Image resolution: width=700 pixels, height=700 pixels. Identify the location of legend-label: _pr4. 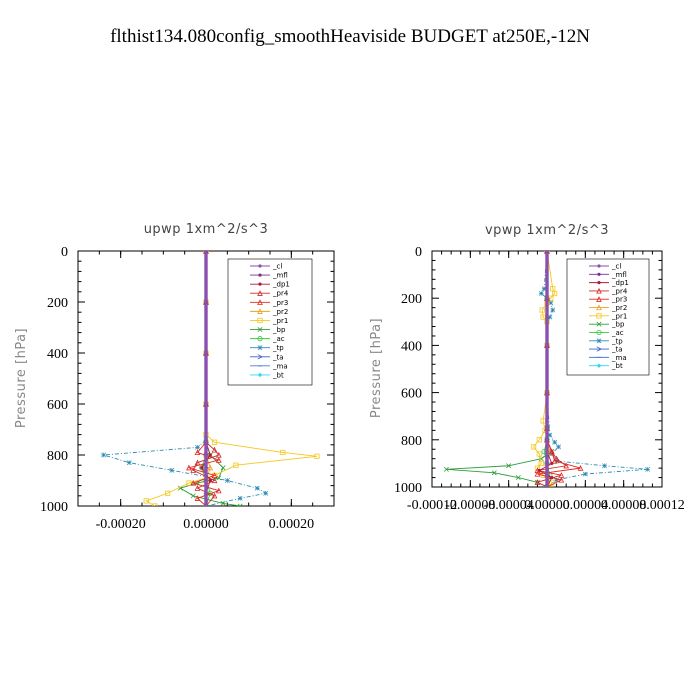
(619, 291).